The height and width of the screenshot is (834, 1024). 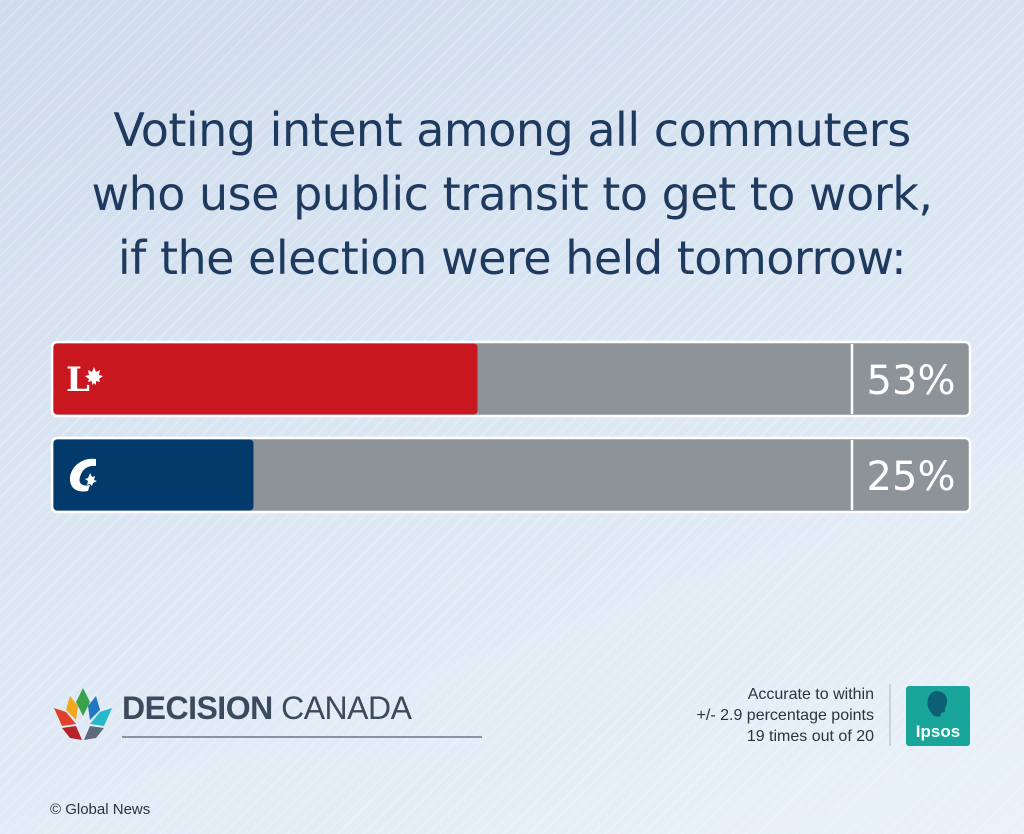 I want to click on title-line-3: if the election were held tomorrow:, so click(x=512, y=258).